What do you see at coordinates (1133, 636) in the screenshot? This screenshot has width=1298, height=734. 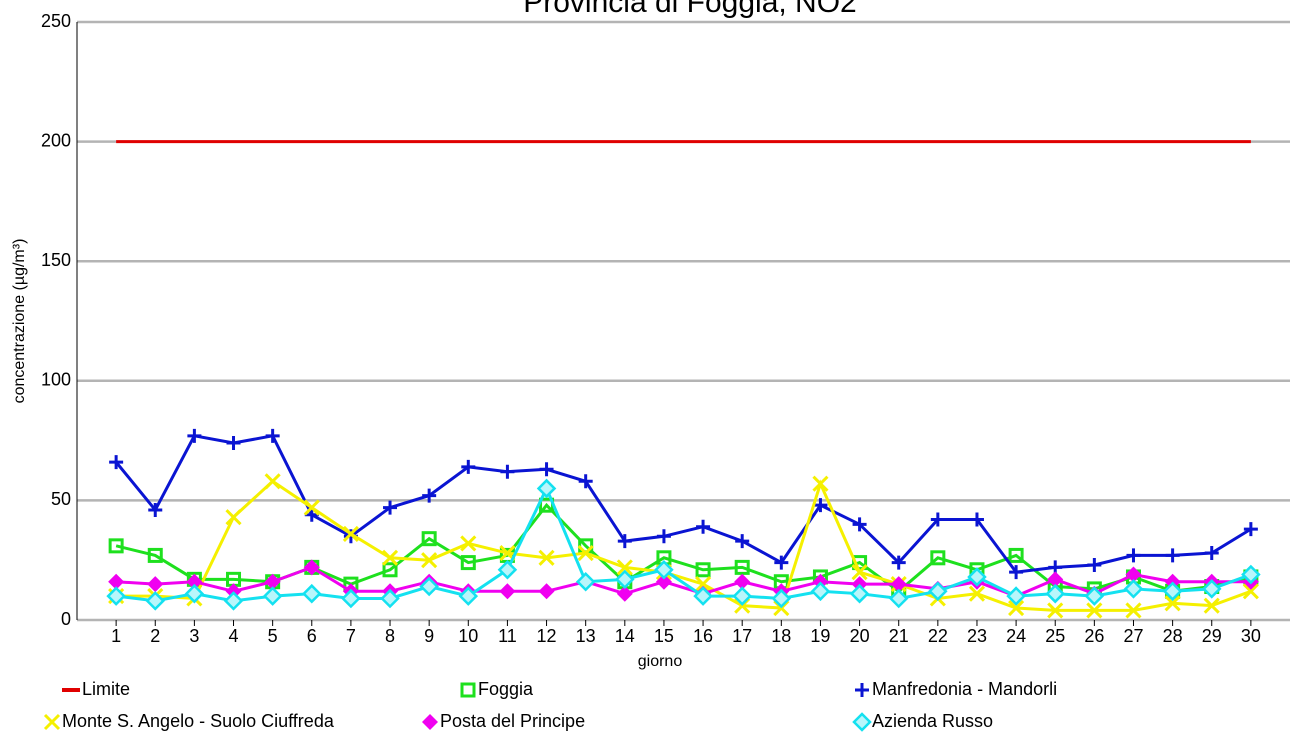 I see `x-tick-label: 27` at bounding box center [1133, 636].